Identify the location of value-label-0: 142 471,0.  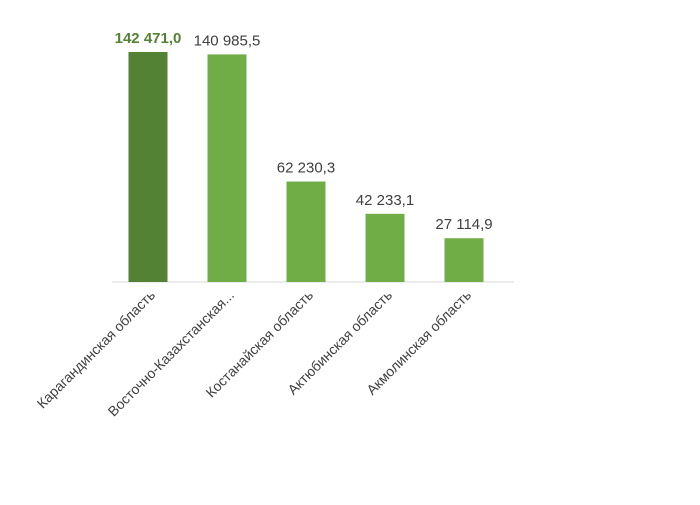
(148, 38).